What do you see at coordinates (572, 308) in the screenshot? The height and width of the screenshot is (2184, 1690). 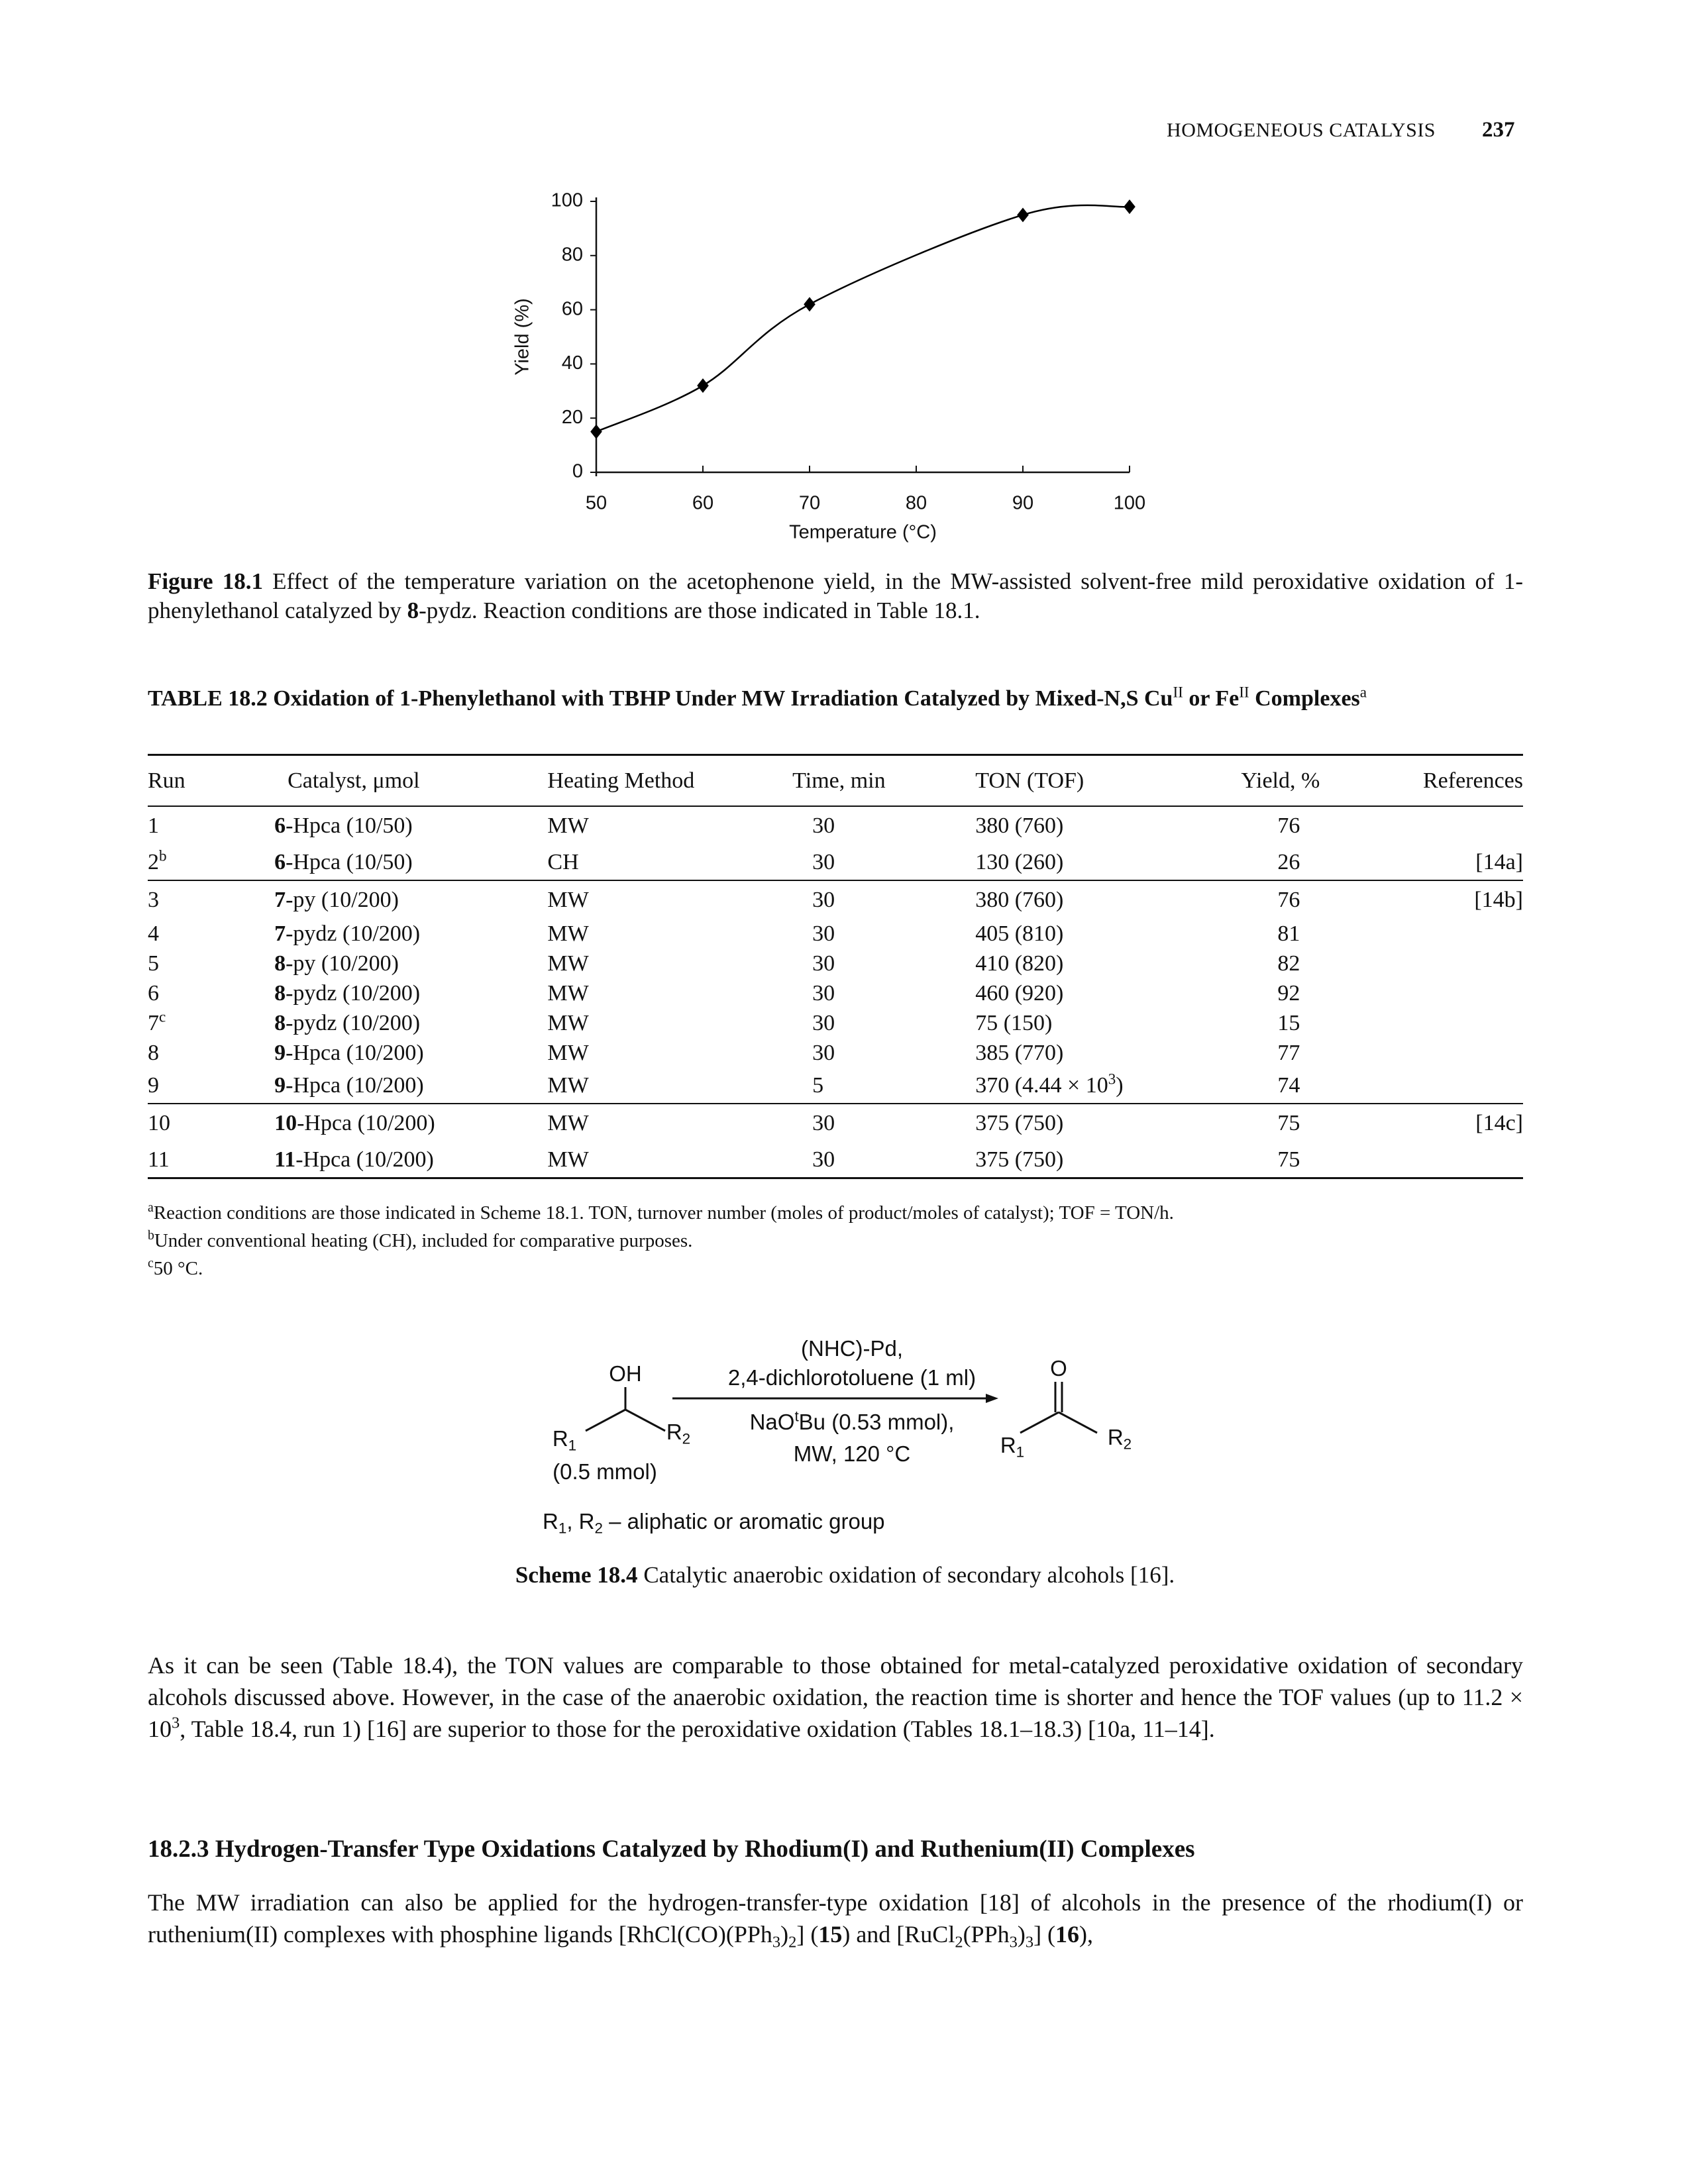 I see `y-tick-label: 60` at bounding box center [572, 308].